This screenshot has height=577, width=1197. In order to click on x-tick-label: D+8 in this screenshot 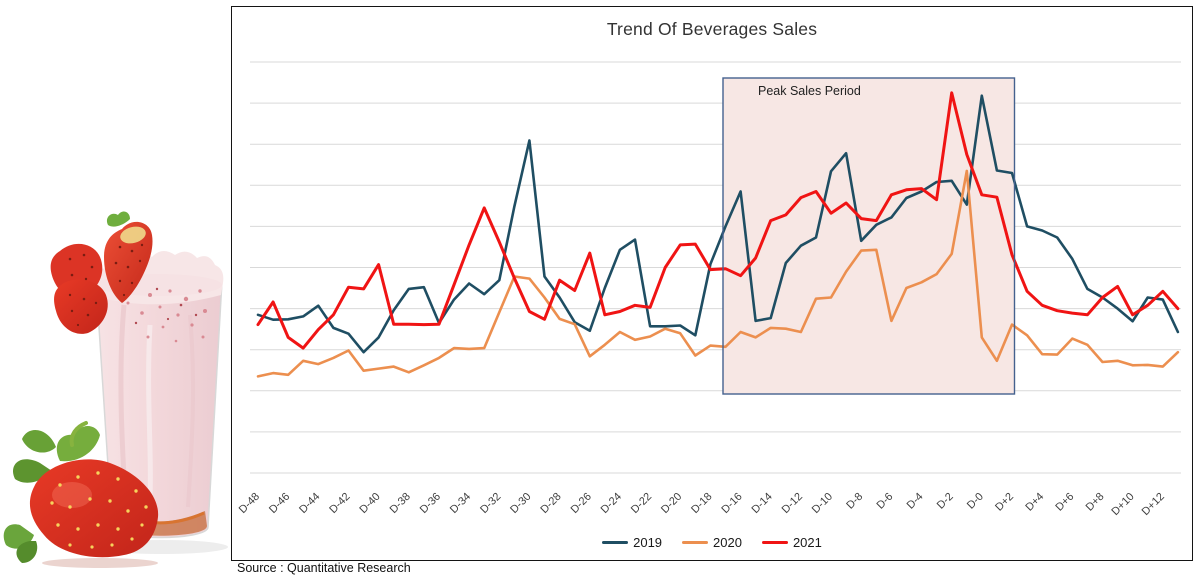, I will do `click(1095, 502)`.